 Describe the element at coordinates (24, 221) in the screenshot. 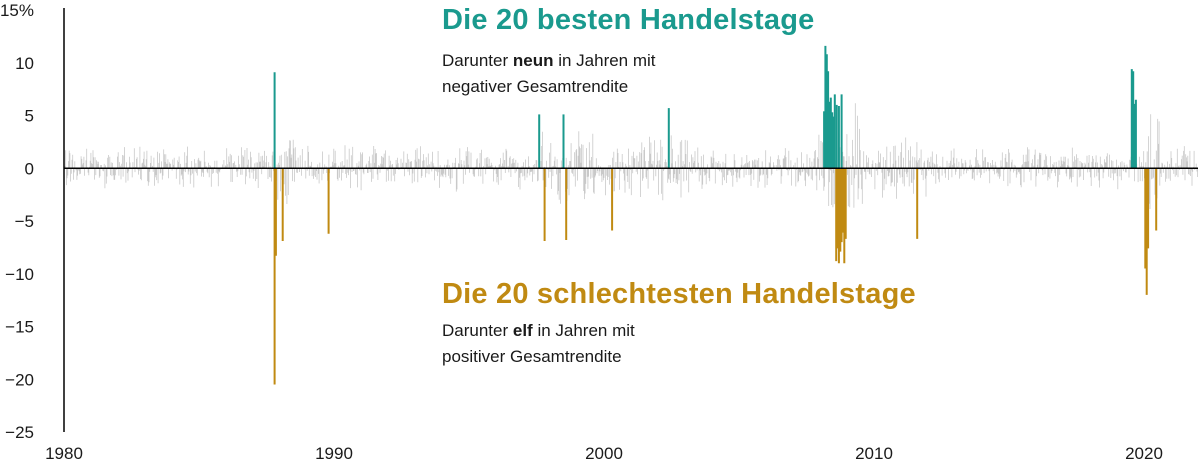

I see `y-tick-label: −5` at that location.